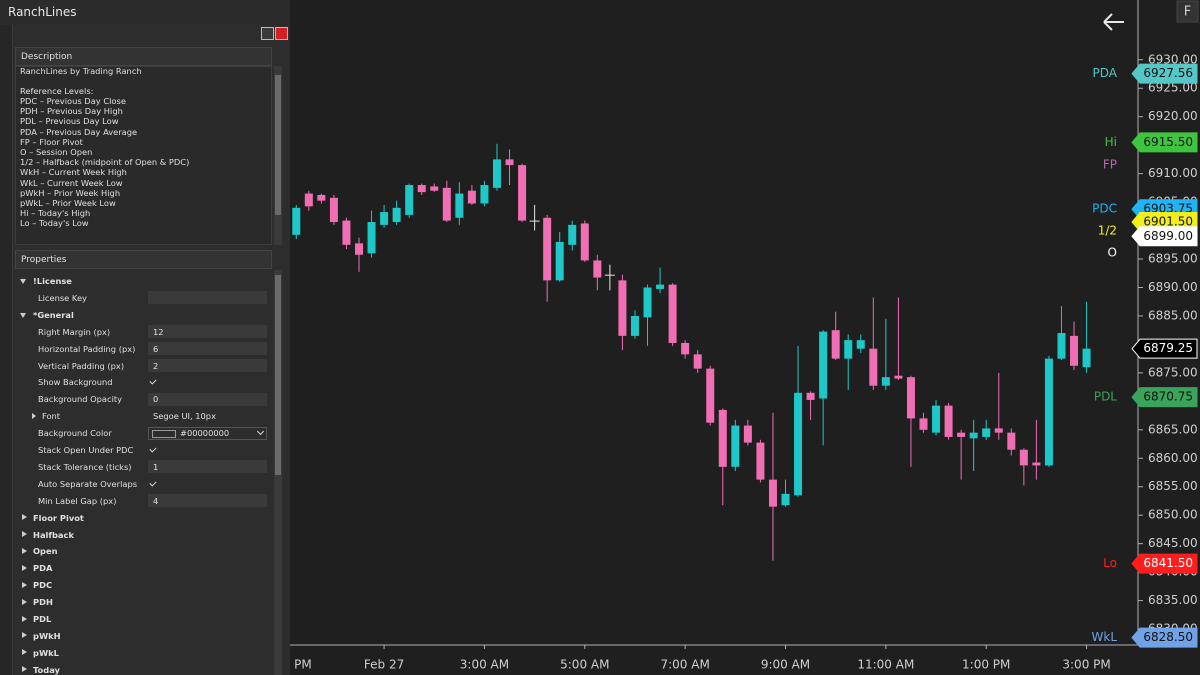 This screenshot has height=675, width=1200. I want to click on price-tag-label: 6899.00, so click(1168, 236).